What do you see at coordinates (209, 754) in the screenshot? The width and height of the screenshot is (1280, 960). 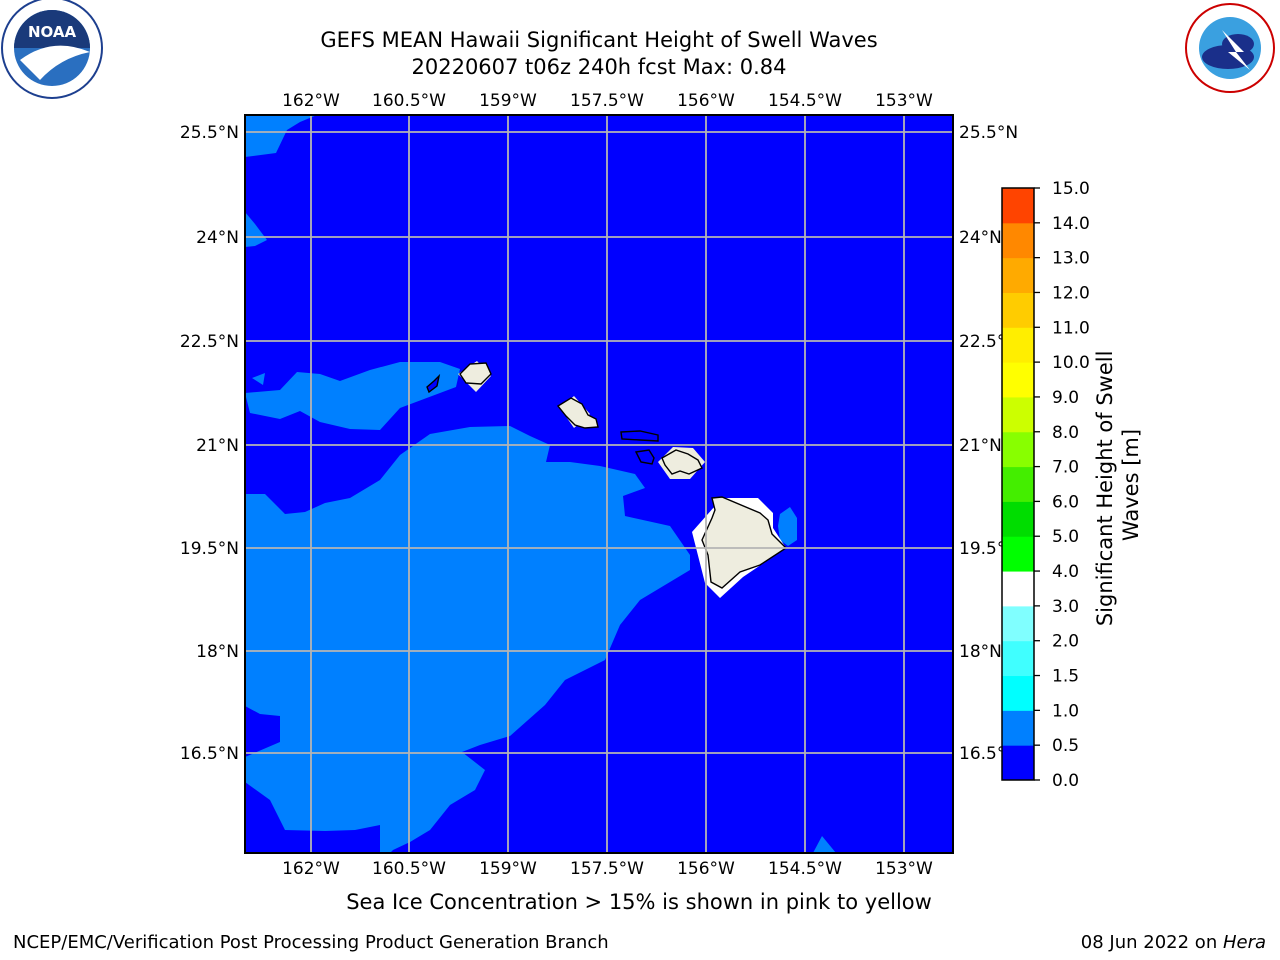 I see `lat-label: 16.5°N` at bounding box center [209, 754].